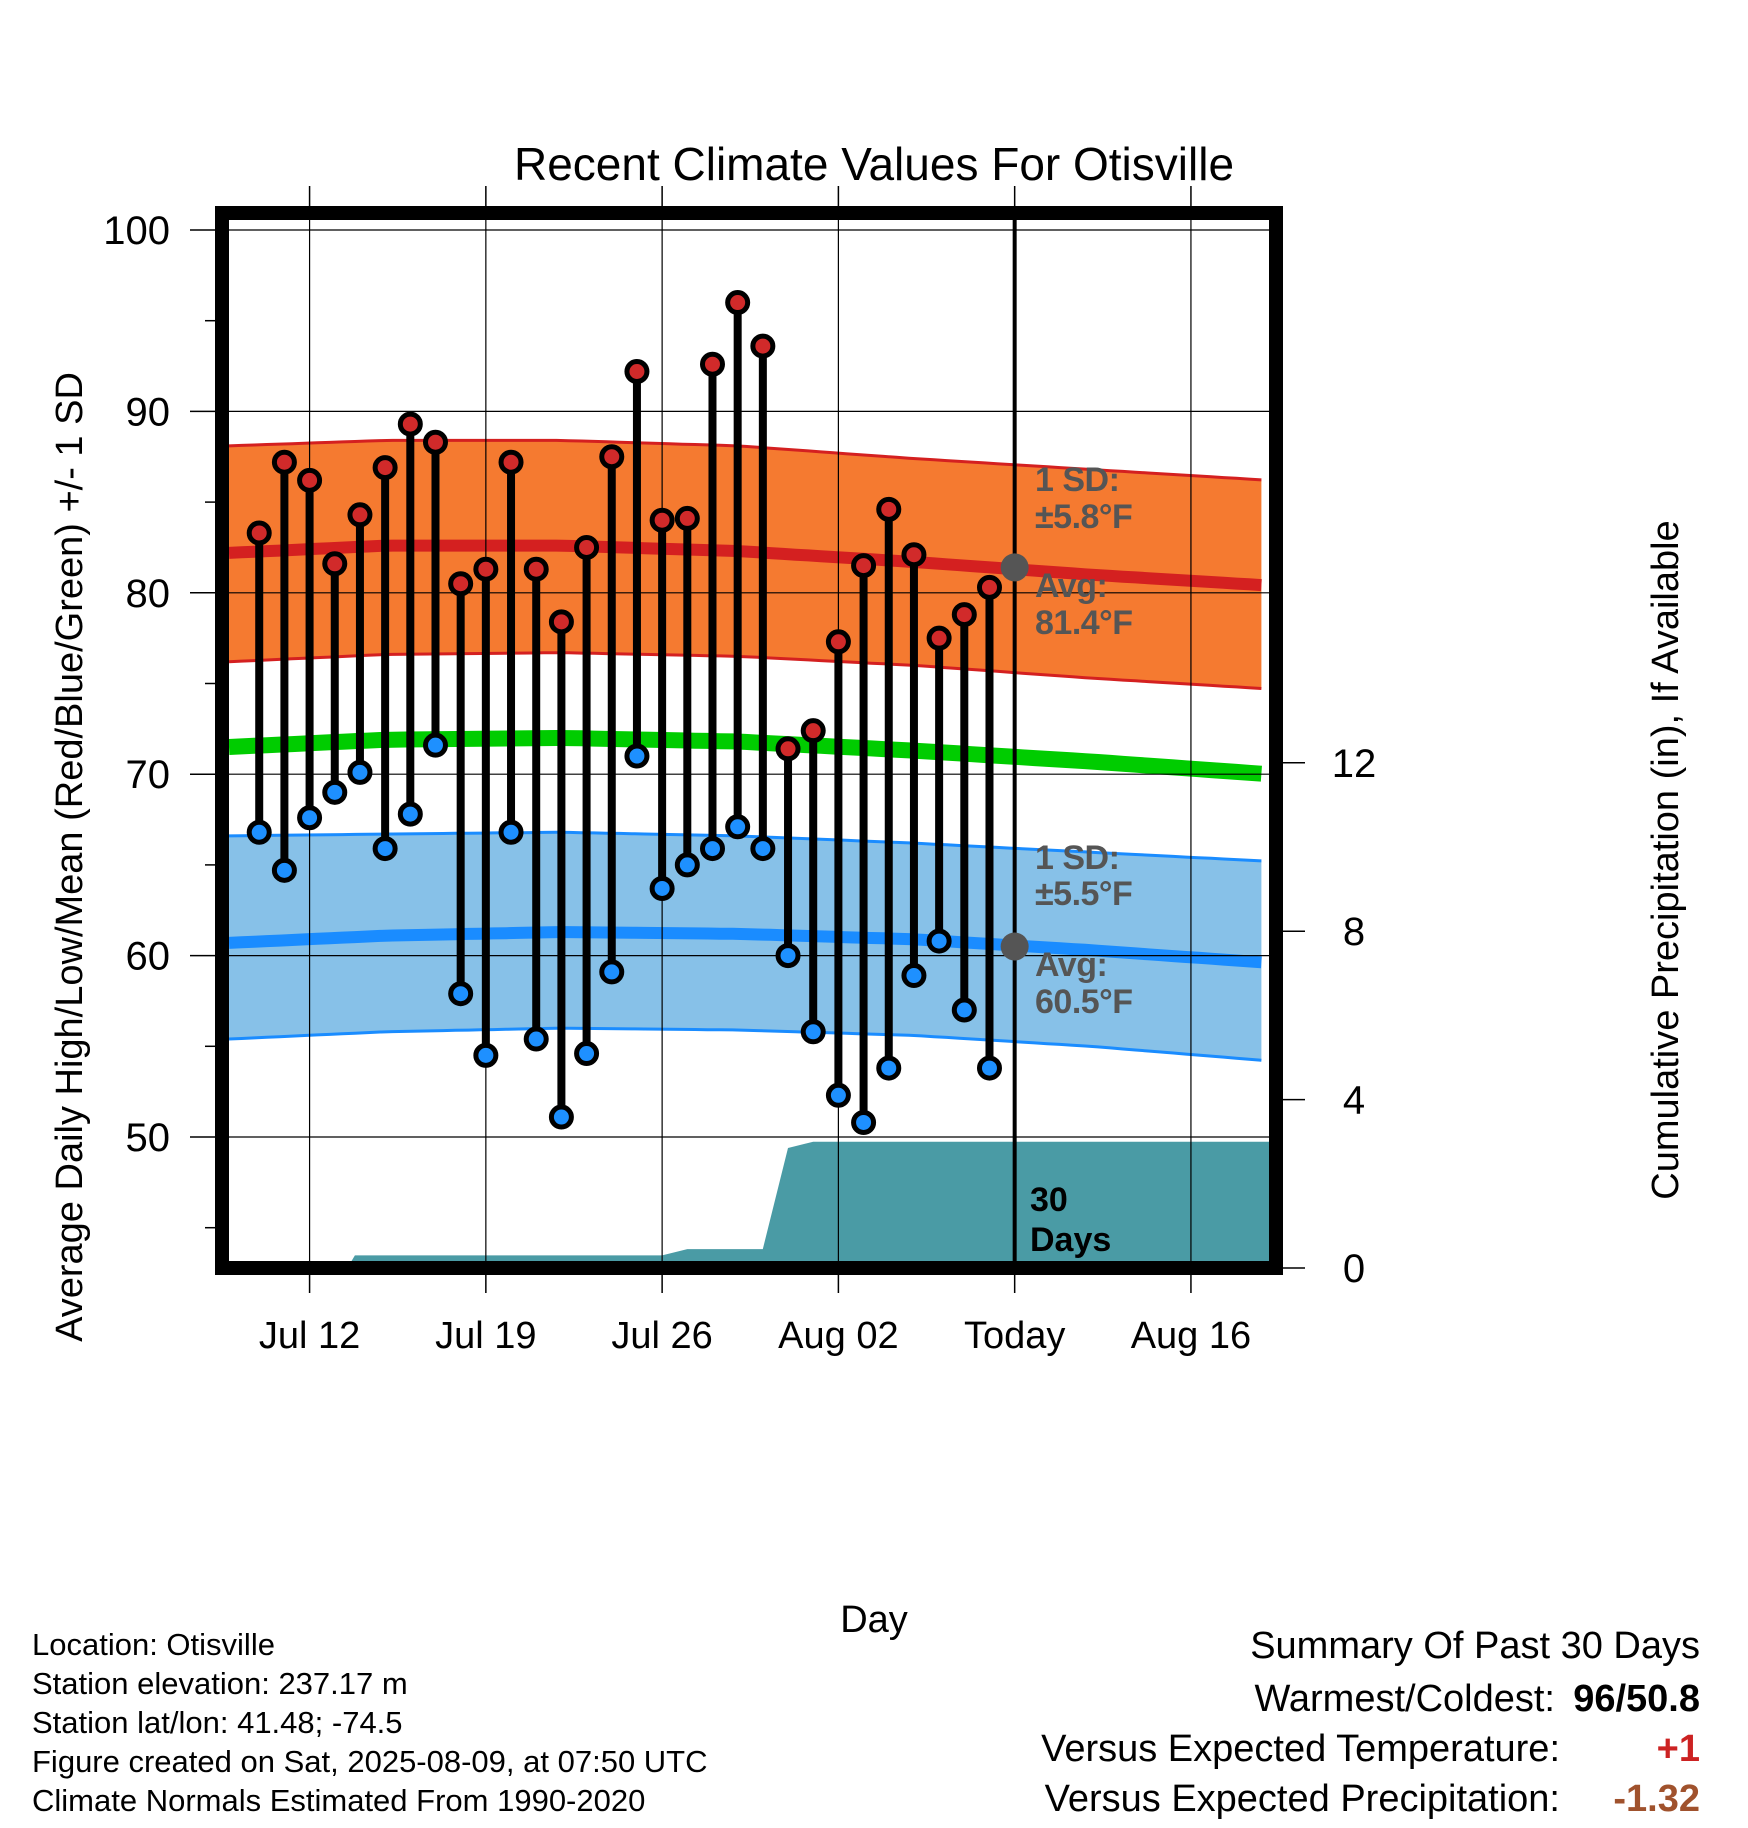  I want to click on low-avg-value: 60.5°F, so click(1084, 1002).